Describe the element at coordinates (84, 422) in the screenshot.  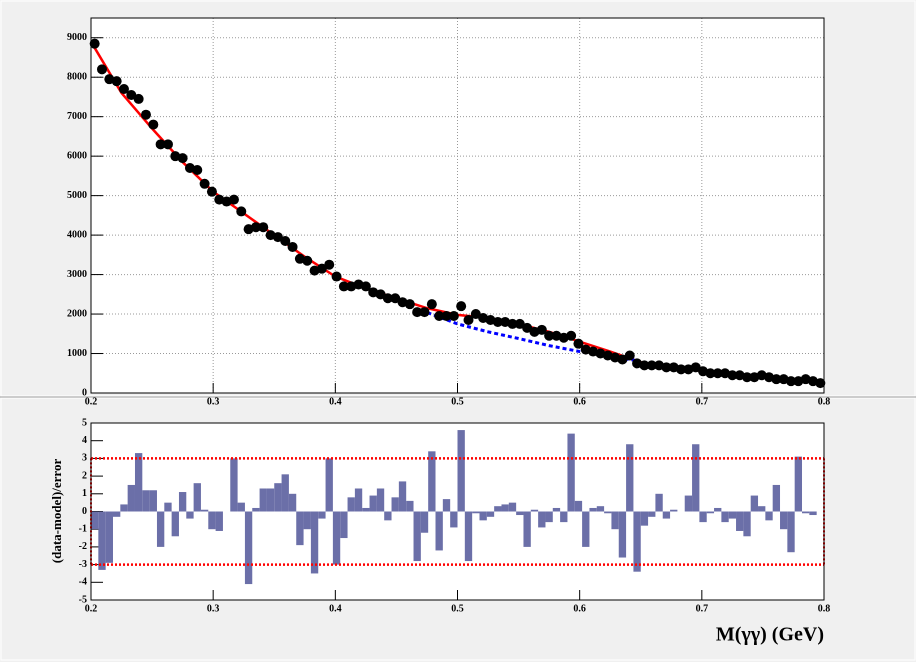
I see `y-tick-label: 5` at that location.